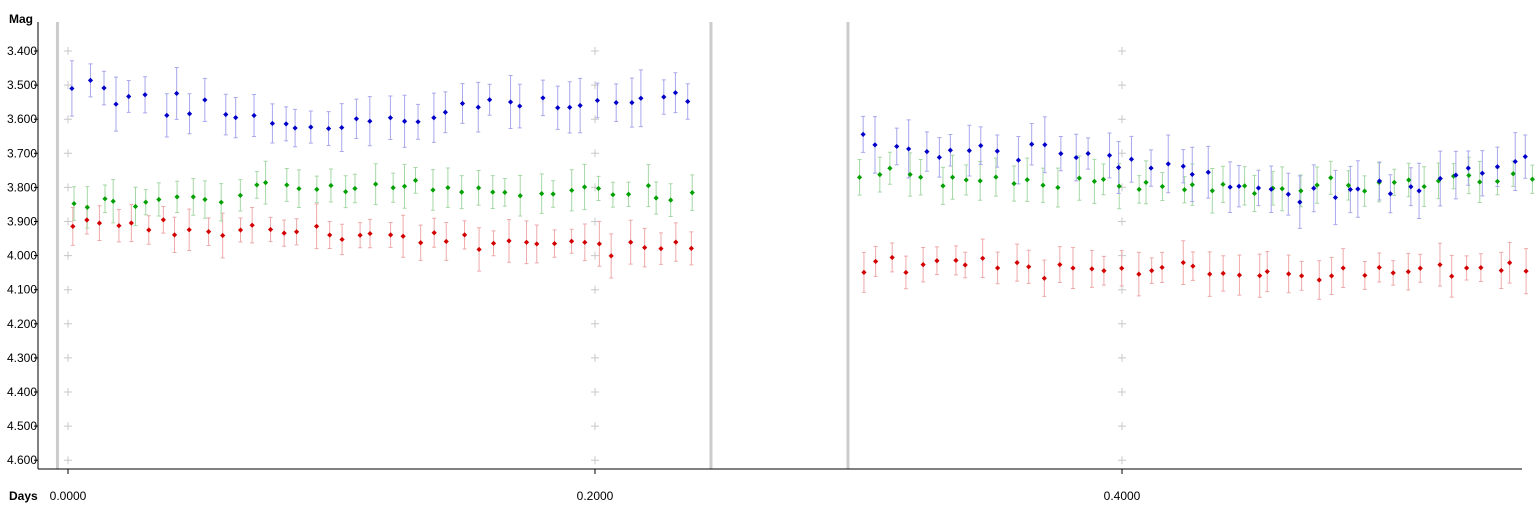 This screenshot has width=1536, height=512. Describe the element at coordinates (21, 19) in the screenshot. I see `y-axis-title: Mag` at that location.